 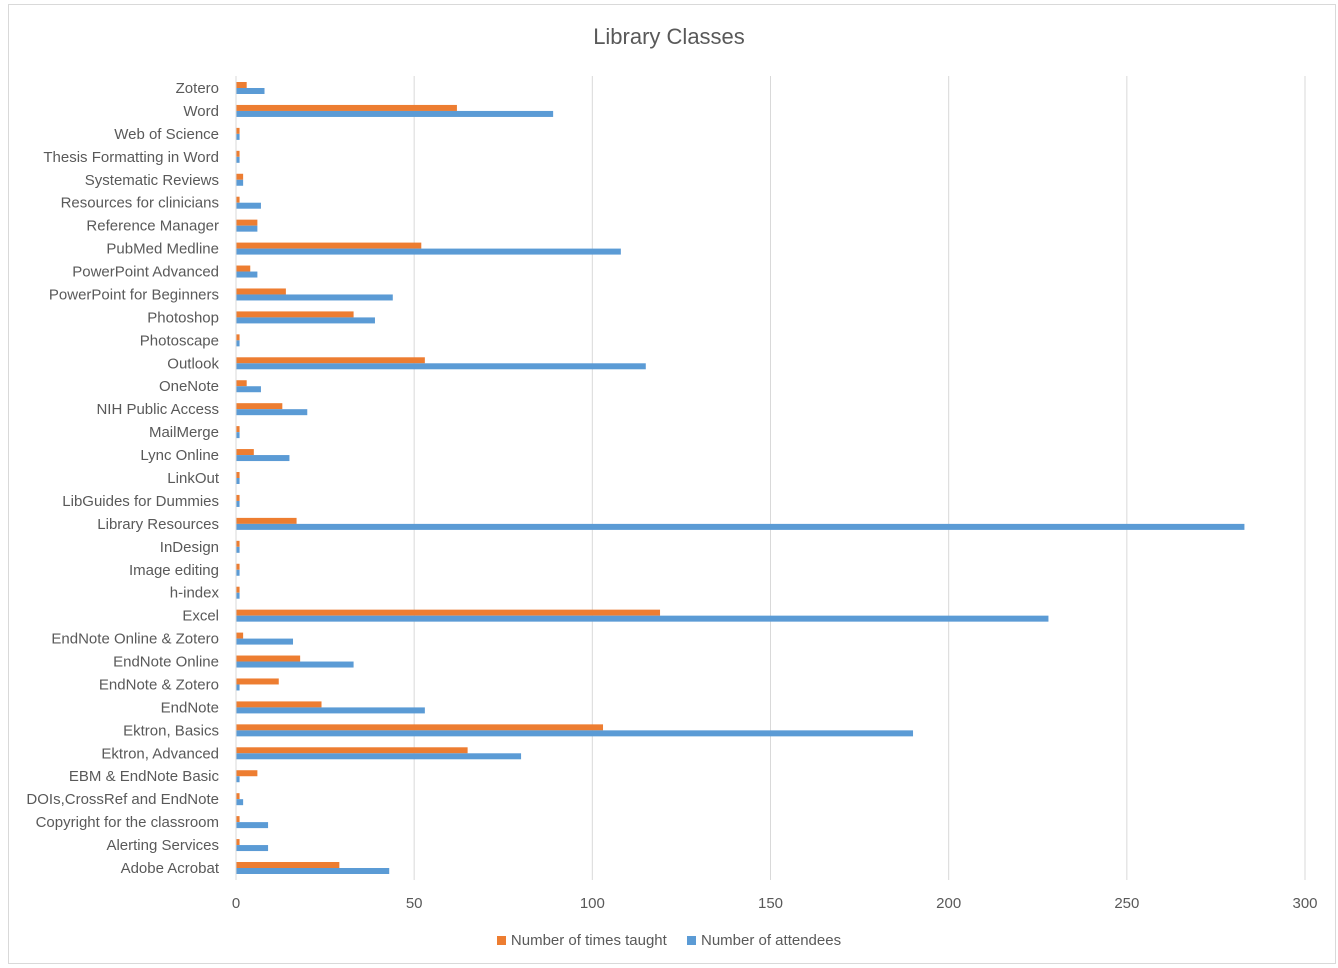 I want to click on category-label: h-index, so click(x=195, y=593).